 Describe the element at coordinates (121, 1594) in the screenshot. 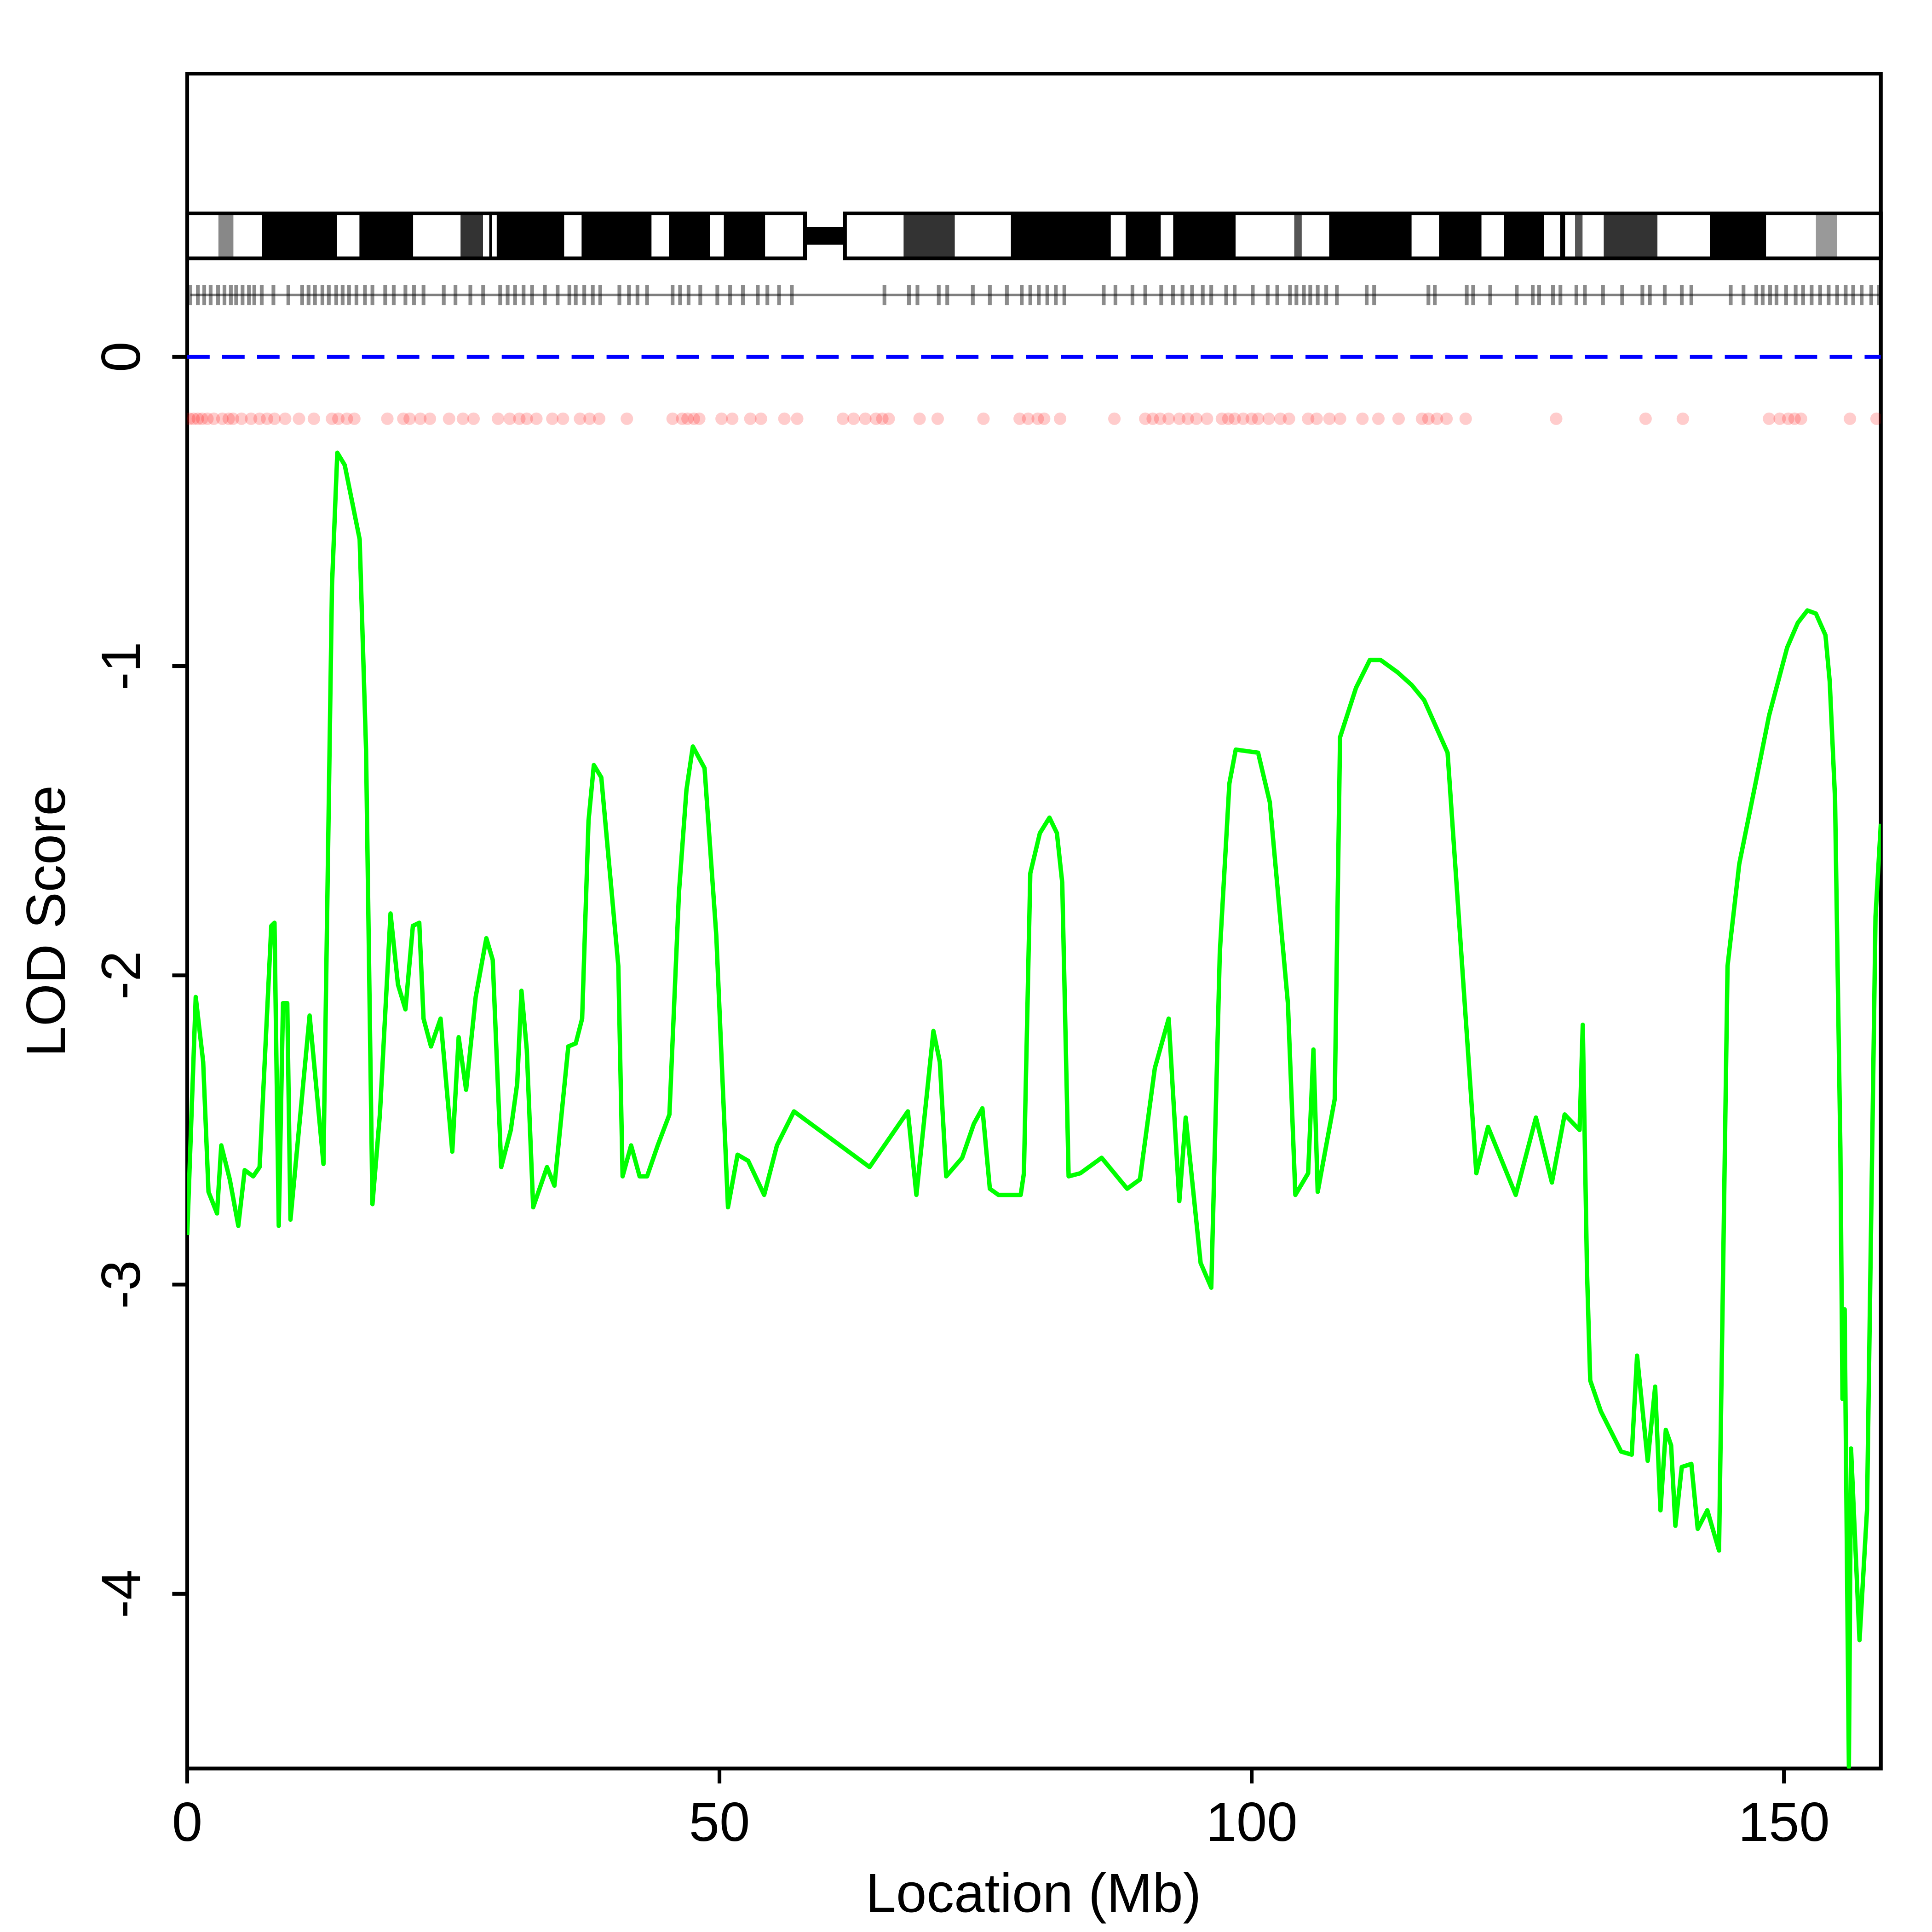

I see `y-tick-label: -4` at that location.